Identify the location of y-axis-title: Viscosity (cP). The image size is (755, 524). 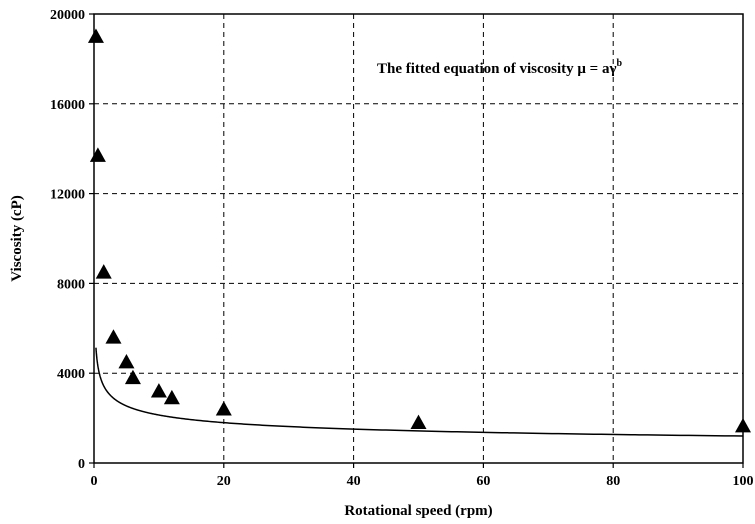
(17, 238).